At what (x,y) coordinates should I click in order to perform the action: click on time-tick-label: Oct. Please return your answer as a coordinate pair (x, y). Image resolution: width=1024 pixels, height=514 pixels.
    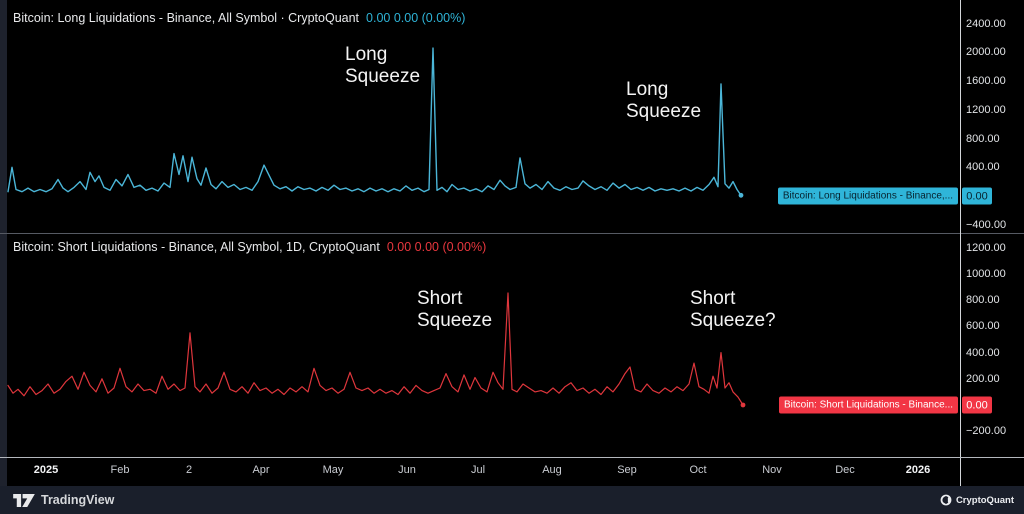
    Looking at the image, I should click on (698, 470).